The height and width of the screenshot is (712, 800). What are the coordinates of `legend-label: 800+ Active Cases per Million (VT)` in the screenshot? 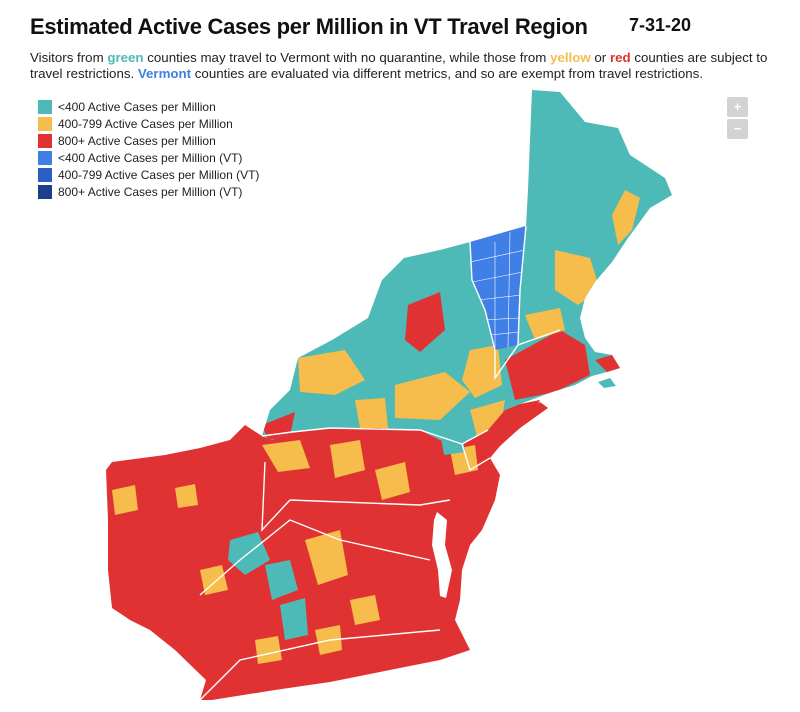 It's located at (150, 191).